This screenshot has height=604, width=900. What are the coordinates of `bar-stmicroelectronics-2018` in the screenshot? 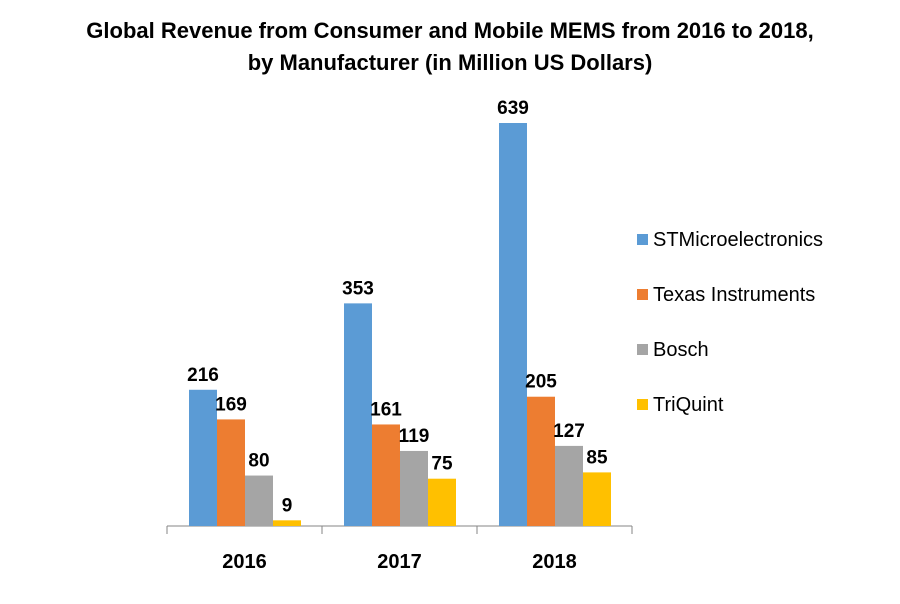 It's located at (513, 324).